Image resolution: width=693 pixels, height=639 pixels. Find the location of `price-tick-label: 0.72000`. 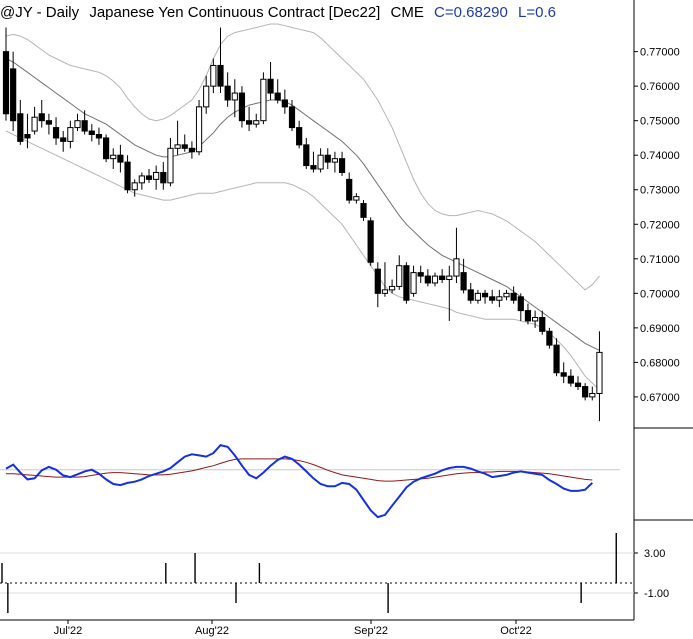

price-tick-label: 0.72000 is located at coordinates (660, 225).